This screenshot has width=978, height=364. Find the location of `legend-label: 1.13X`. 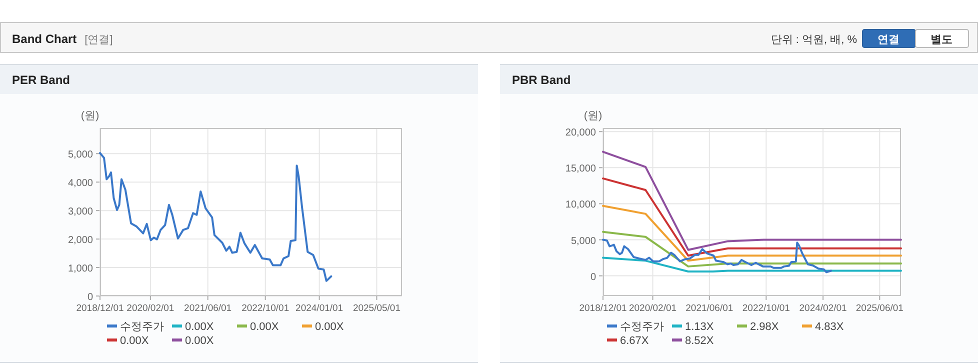

legend-label: 1.13X is located at coordinates (699, 327).